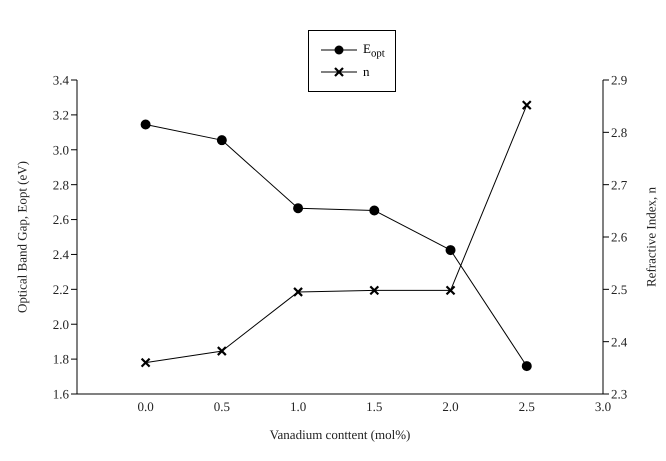  Describe the element at coordinates (374, 406) in the screenshot. I see `x-tick-label: 1.5` at that location.